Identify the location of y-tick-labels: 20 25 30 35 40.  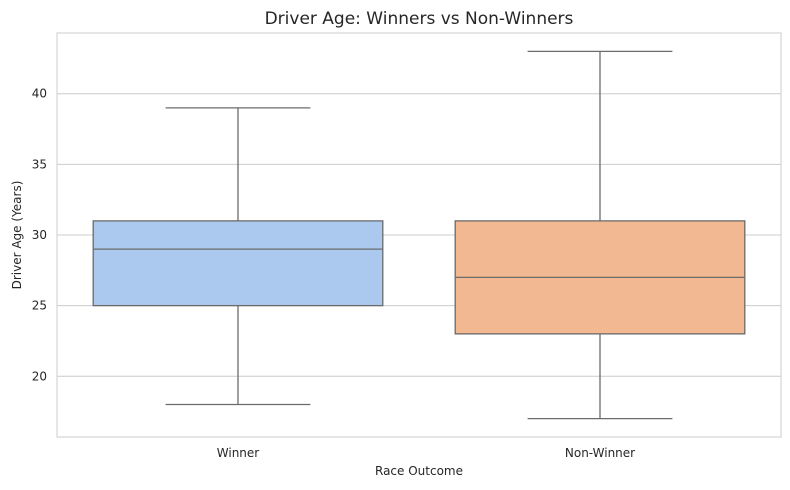
(39, 235).